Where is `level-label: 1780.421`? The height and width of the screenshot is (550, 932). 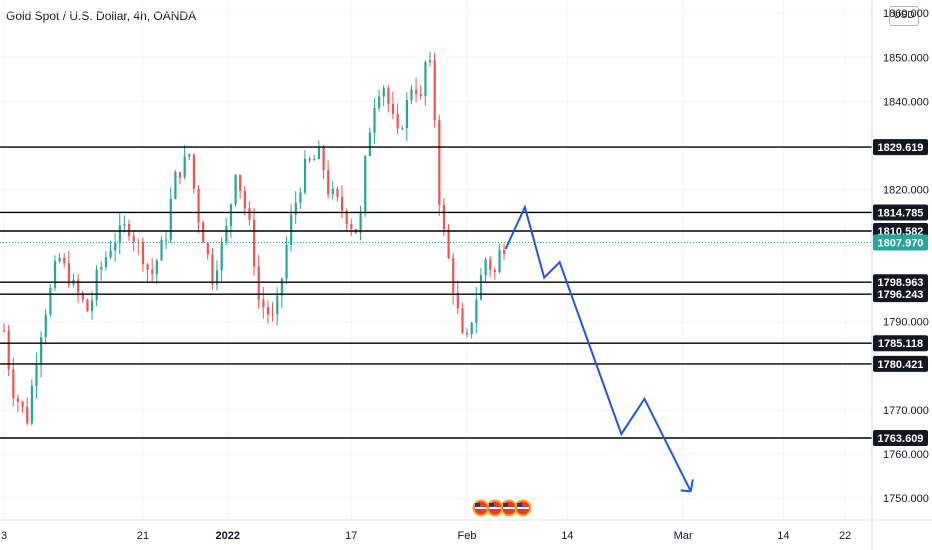 level-label: 1780.421 is located at coordinates (901, 365).